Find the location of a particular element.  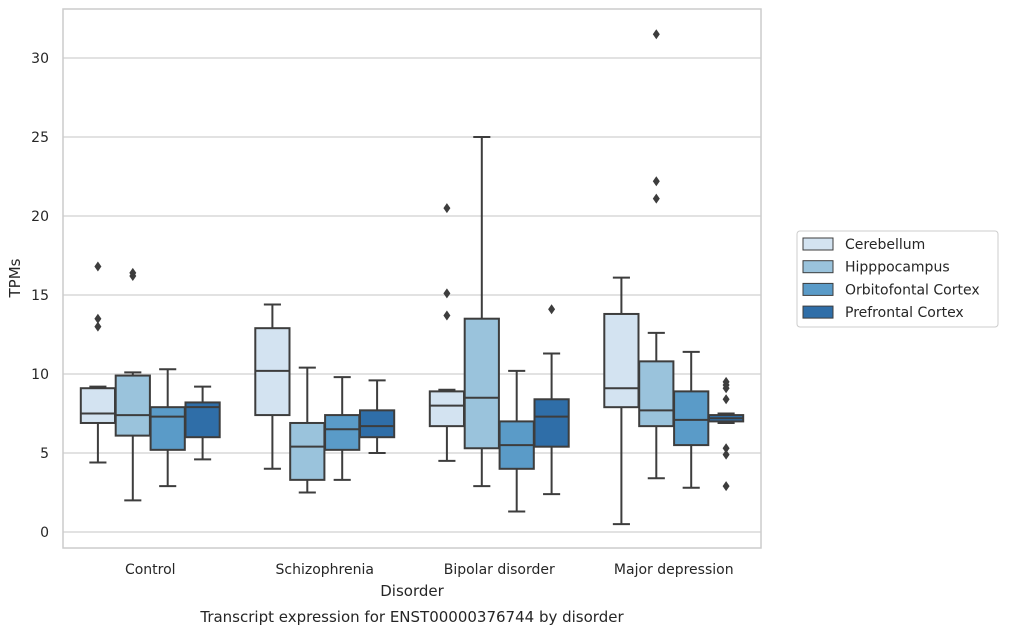

x-tick-label: Control is located at coordinates (150, 570).